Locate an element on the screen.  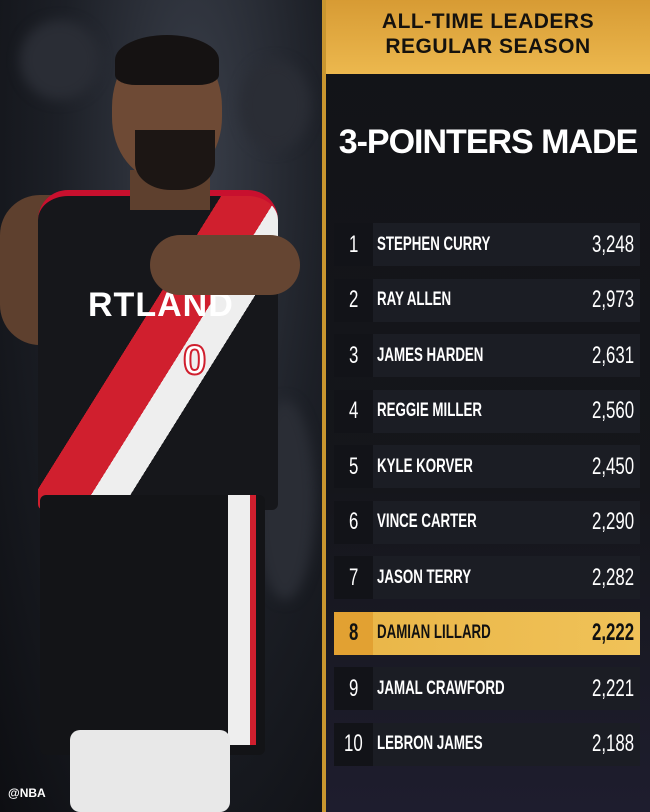
rank: 3 is located at coordinates (353, 355).